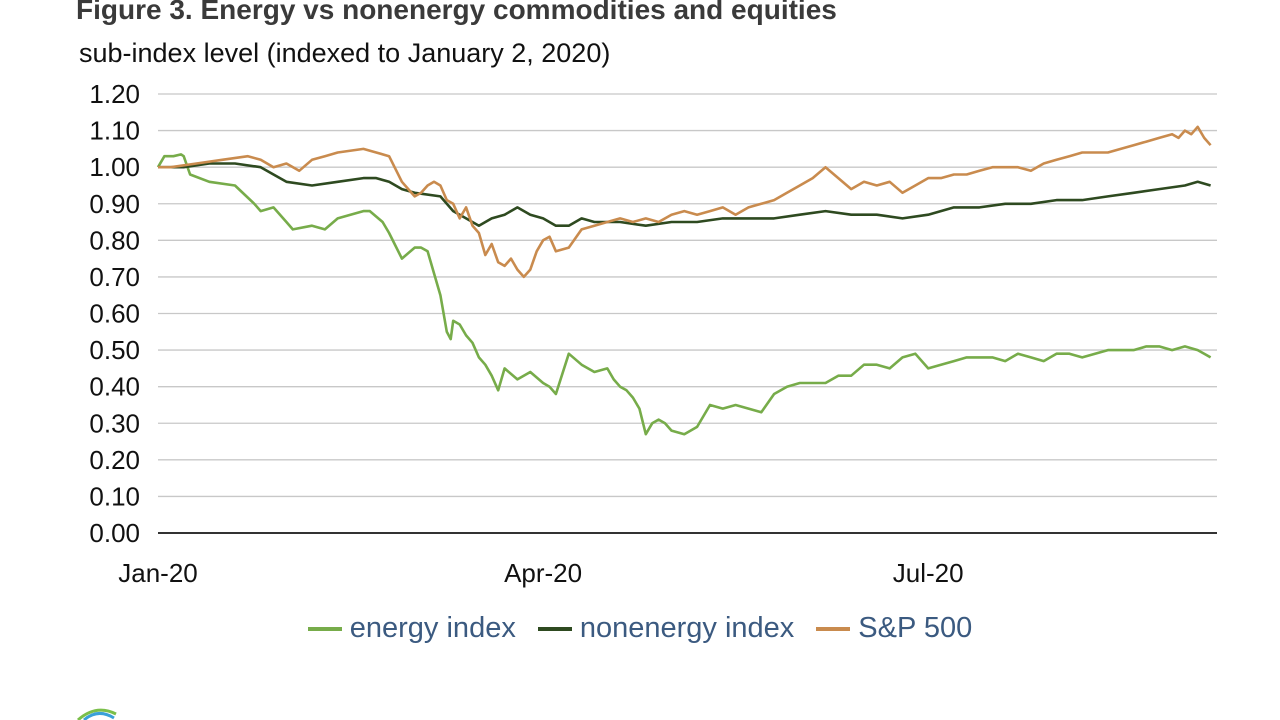  I want to click on y-tick-label: 0.60, so click(114, 314).